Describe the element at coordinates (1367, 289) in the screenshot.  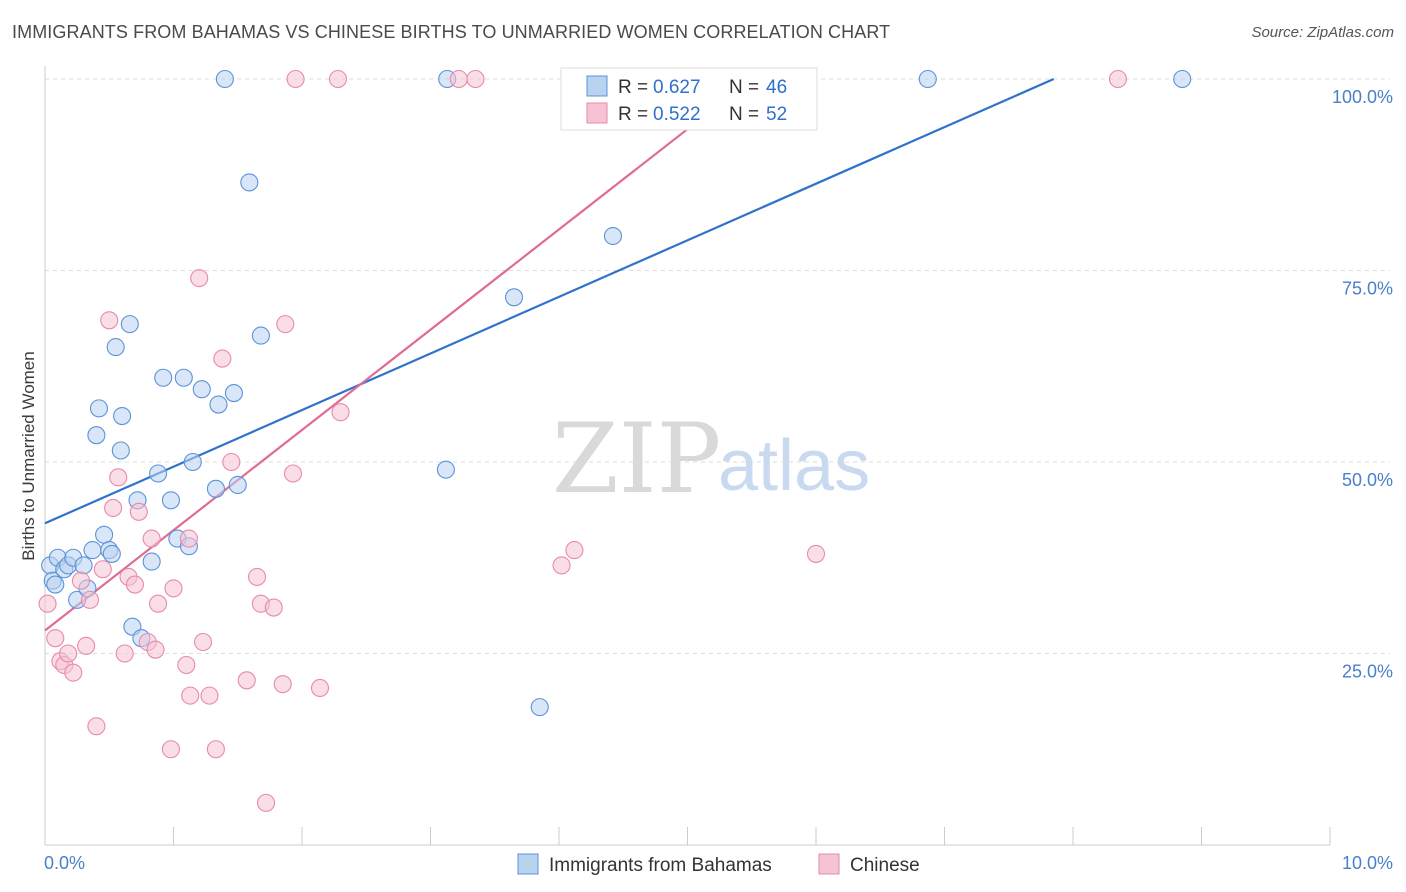
I see `y-tick-label: 75.0%` at that location.